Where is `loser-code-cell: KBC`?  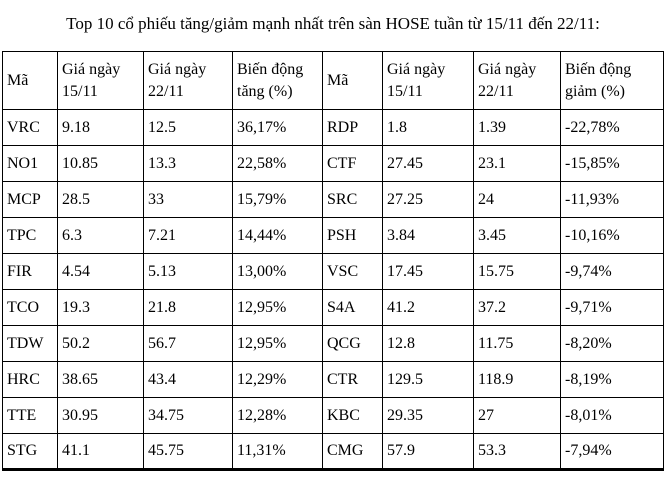
loser-code-cell: KBC is located at coordinates (352, 416).